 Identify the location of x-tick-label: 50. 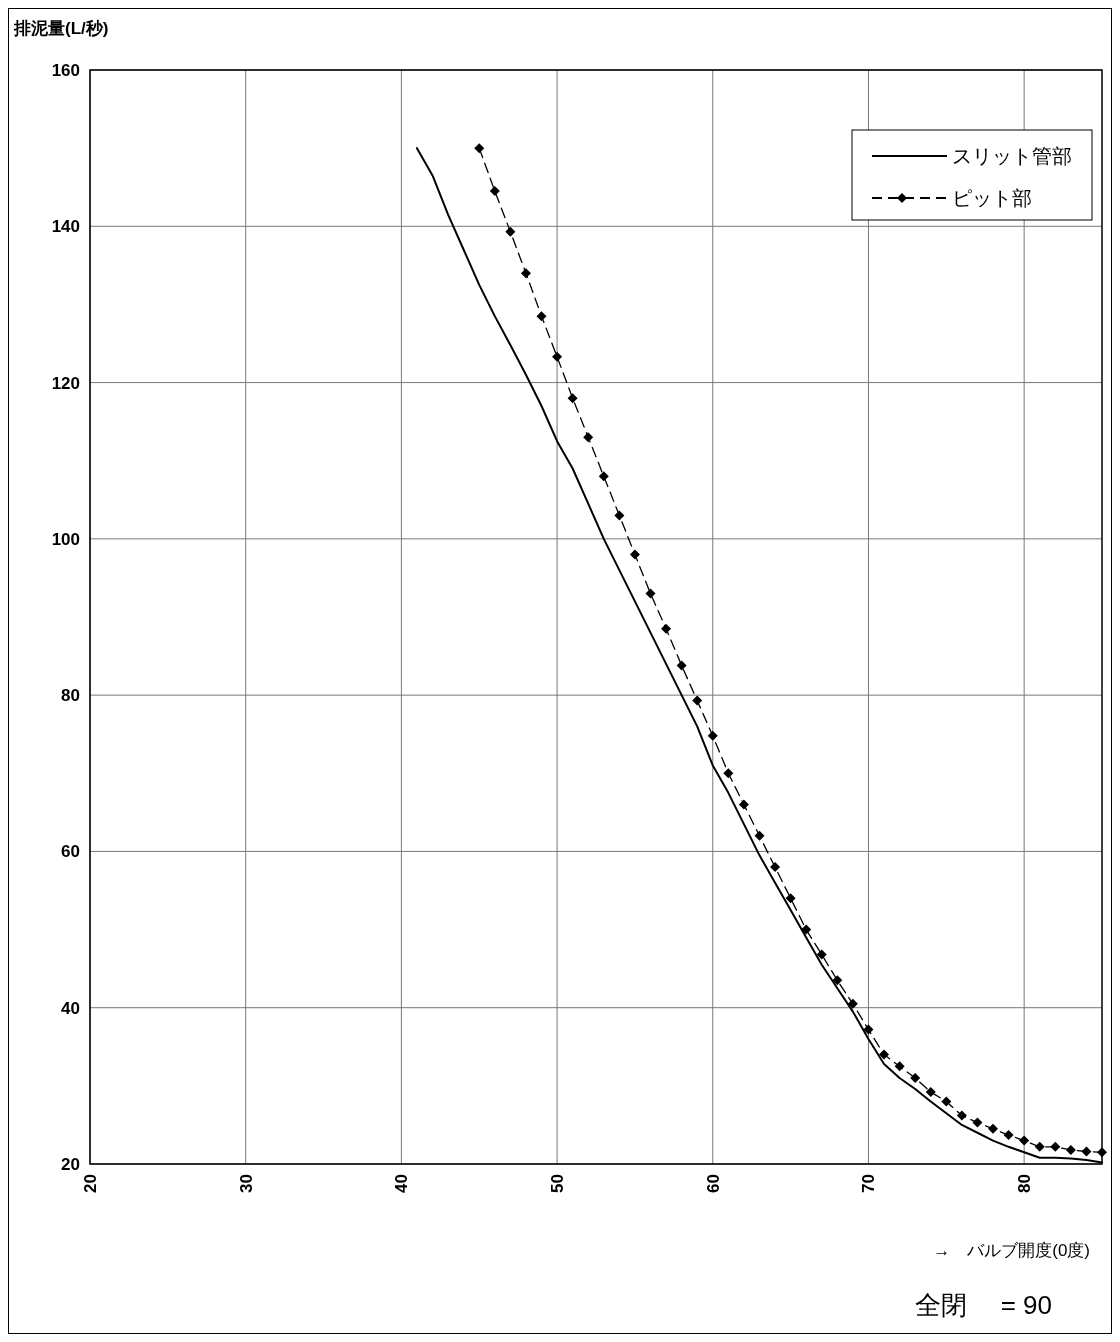
(558, 1183).